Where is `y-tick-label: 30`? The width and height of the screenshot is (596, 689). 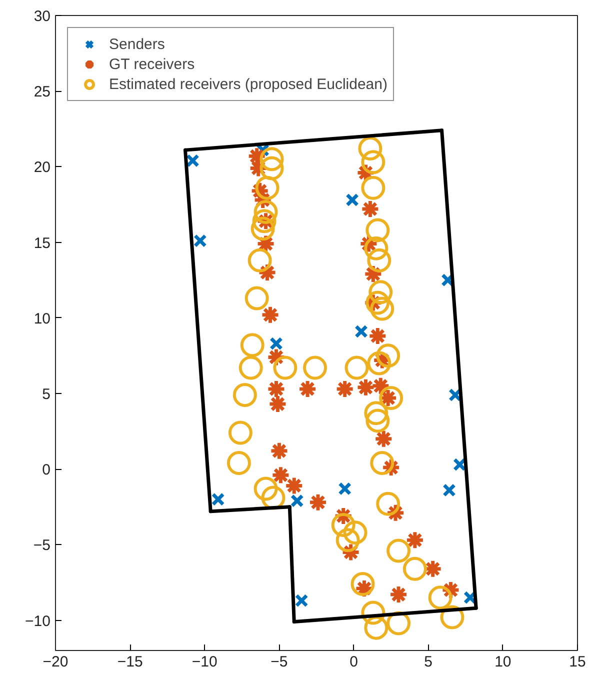
y-tick-label: 30 is located at coordinates (42, 16).